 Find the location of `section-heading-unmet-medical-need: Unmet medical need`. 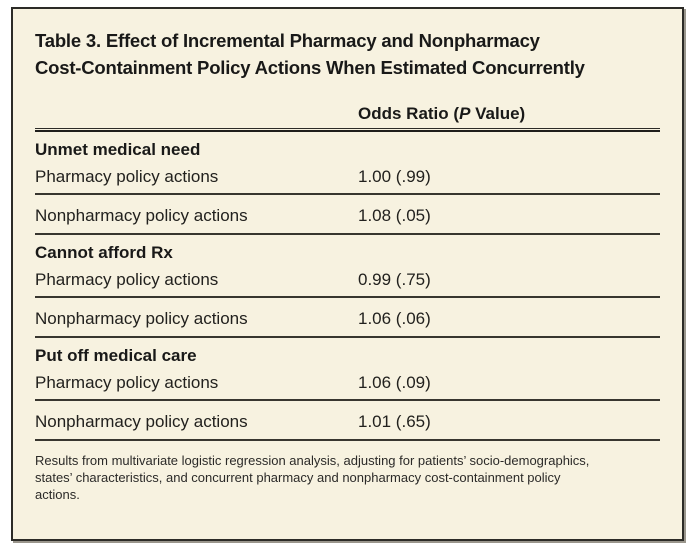

section-heading-unmet-medical-need: Unmet medical need is located at coordinates (118, 149).